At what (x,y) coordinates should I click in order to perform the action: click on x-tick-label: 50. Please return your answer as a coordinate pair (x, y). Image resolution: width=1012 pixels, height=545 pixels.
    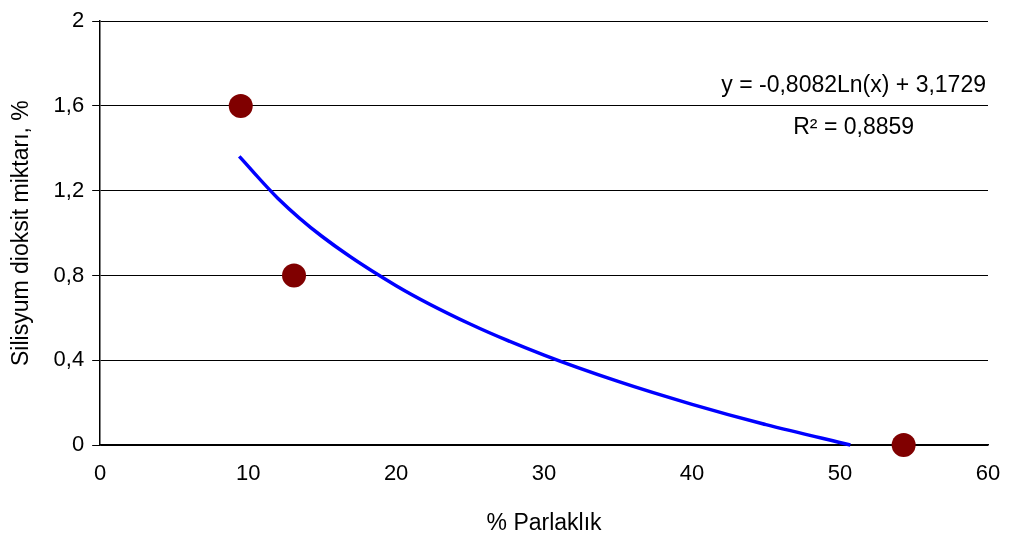
    Looking at the image, I should click on (840, 473).